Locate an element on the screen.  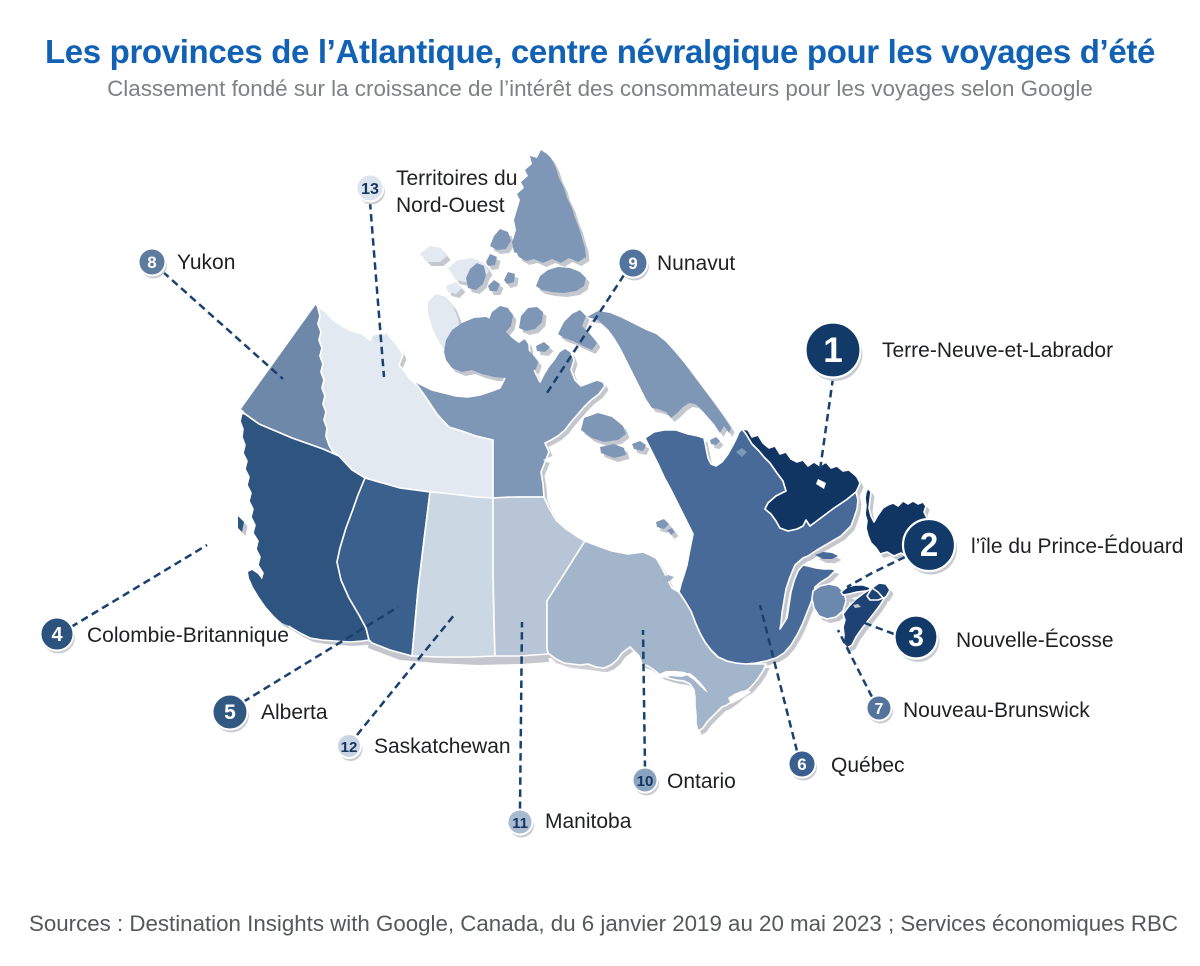
svg-text: Terre-Neuve-et-Labrador is located at coordinates (997, 350).